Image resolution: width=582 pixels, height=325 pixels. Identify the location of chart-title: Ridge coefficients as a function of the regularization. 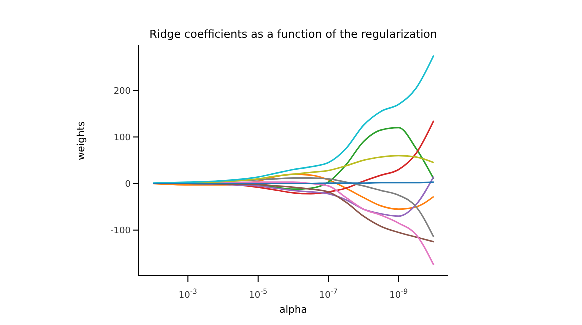
(293, 34).